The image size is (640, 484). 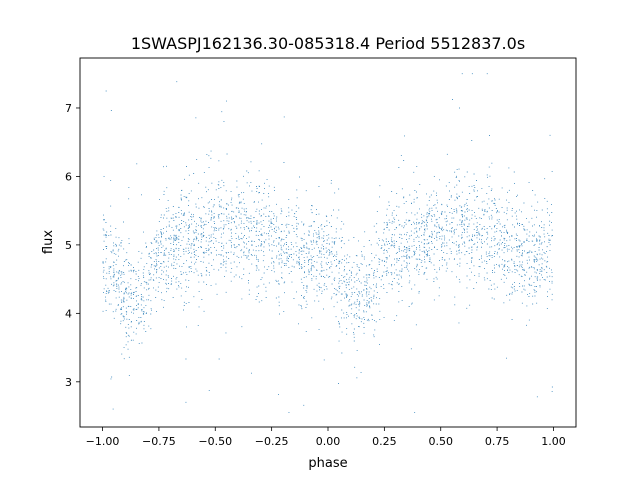 What do you see at coordinates (553, 441) in the screenshot?
I see `x-tick-label: 1.00` at bounding box center [553, 441].